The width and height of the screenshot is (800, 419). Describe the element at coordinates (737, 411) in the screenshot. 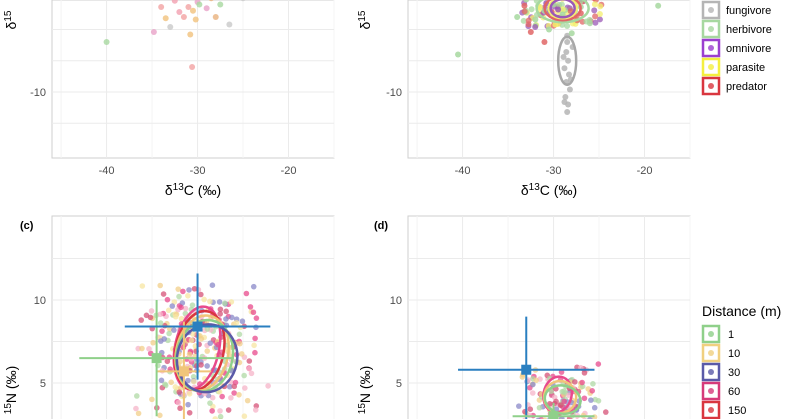

I see `legend-label-dist-150: 150` at that location.